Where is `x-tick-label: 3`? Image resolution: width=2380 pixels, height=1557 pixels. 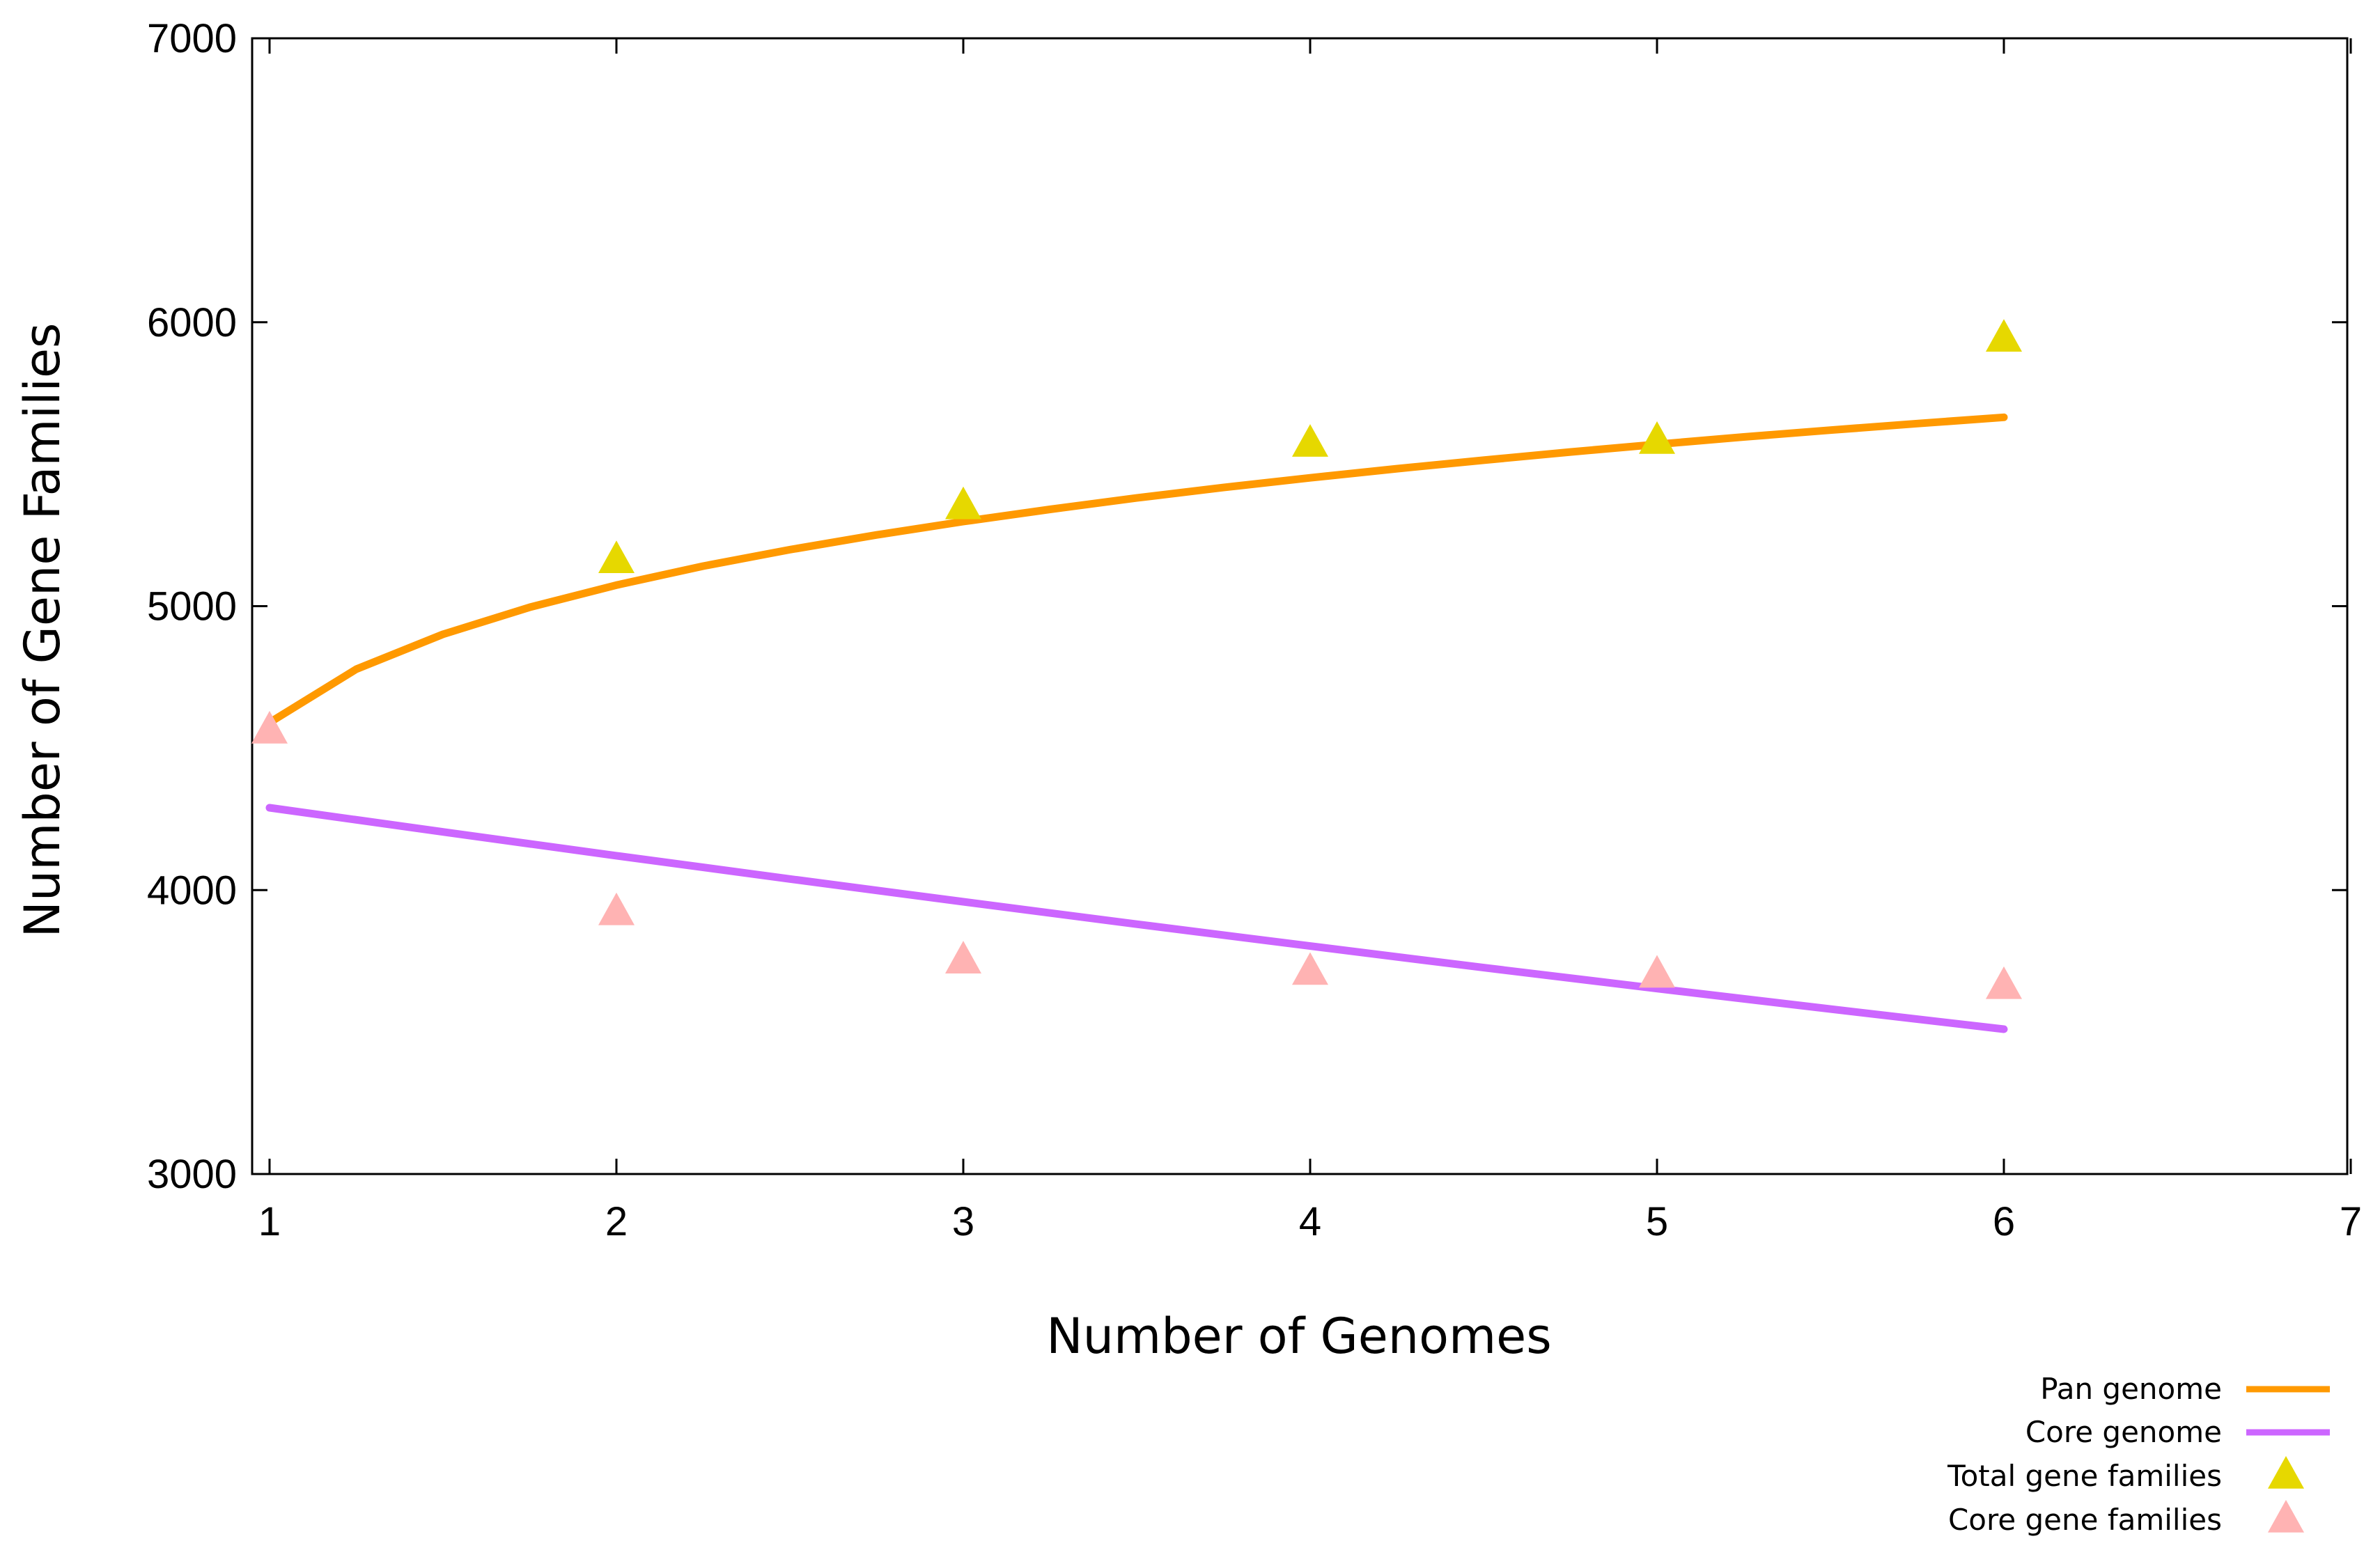 x-tick-label: 3 is located at coordinates (963, 1221).